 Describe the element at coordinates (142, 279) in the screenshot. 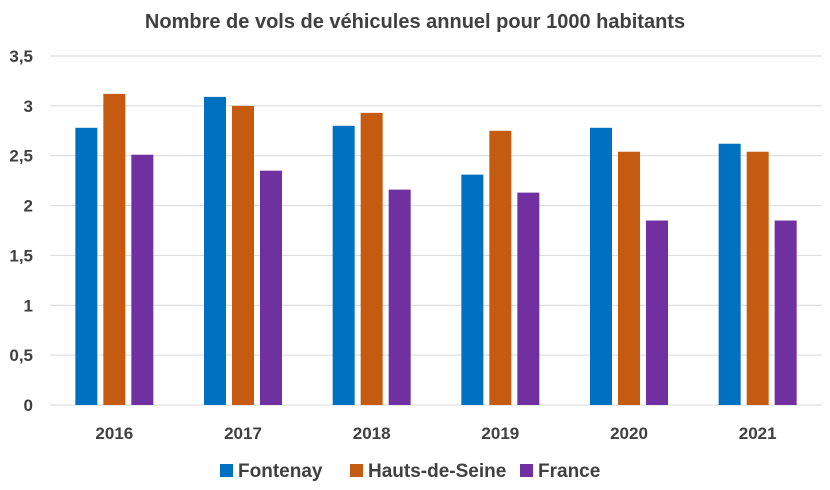

I see `bar-france-2016` at that location.